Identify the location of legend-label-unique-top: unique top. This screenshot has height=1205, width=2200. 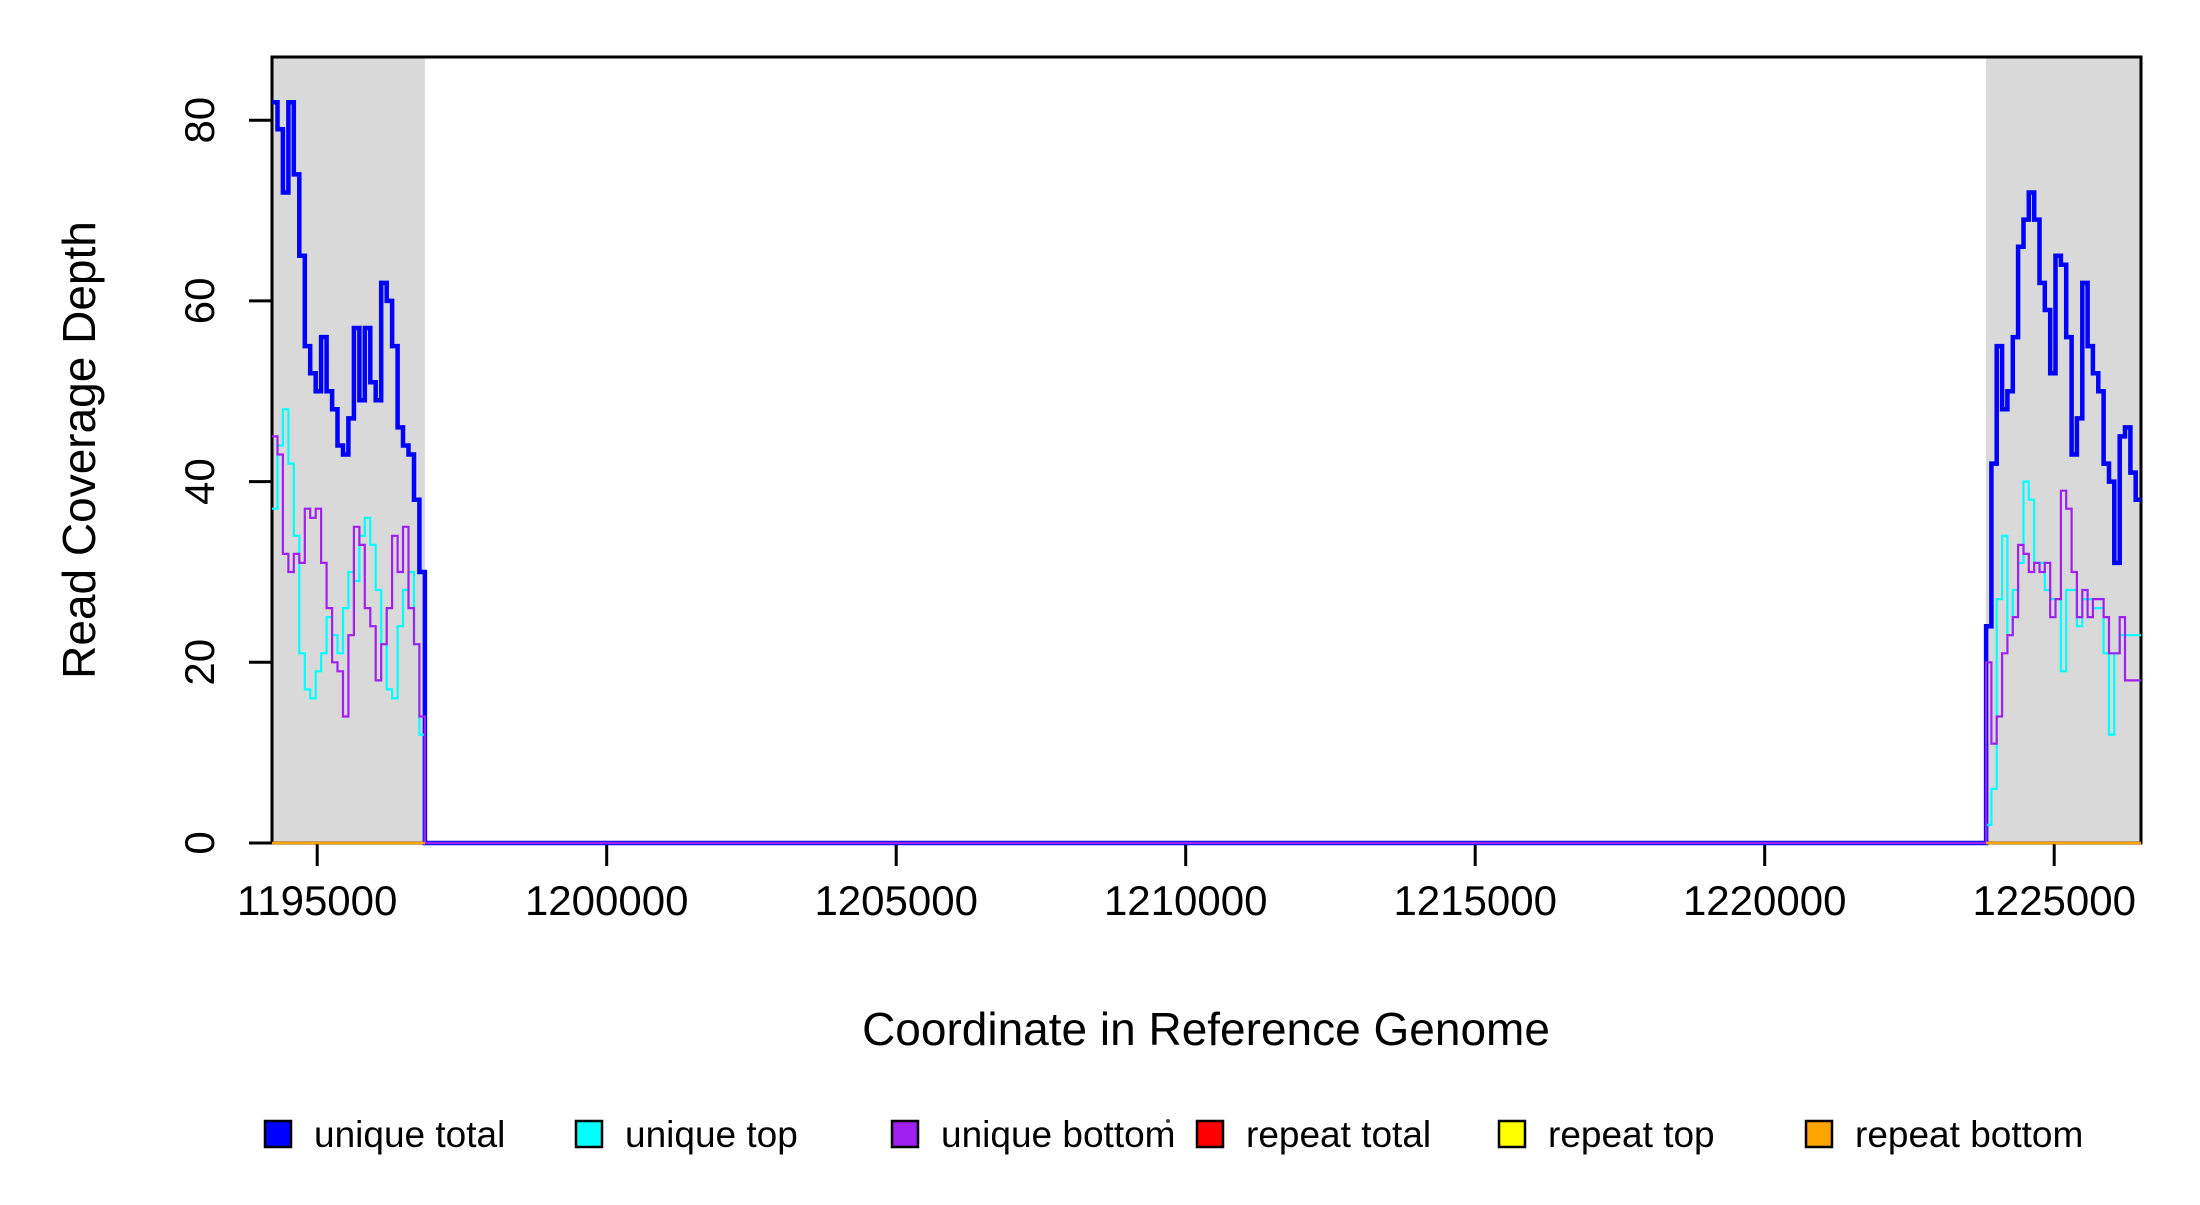
(711, 1134).